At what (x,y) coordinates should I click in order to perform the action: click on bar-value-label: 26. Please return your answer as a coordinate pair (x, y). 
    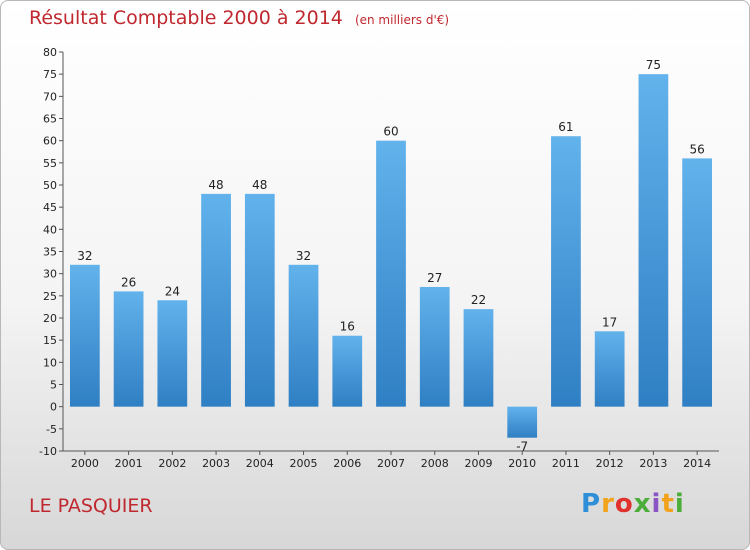
    Looking at the image, I should click on (128, 282).